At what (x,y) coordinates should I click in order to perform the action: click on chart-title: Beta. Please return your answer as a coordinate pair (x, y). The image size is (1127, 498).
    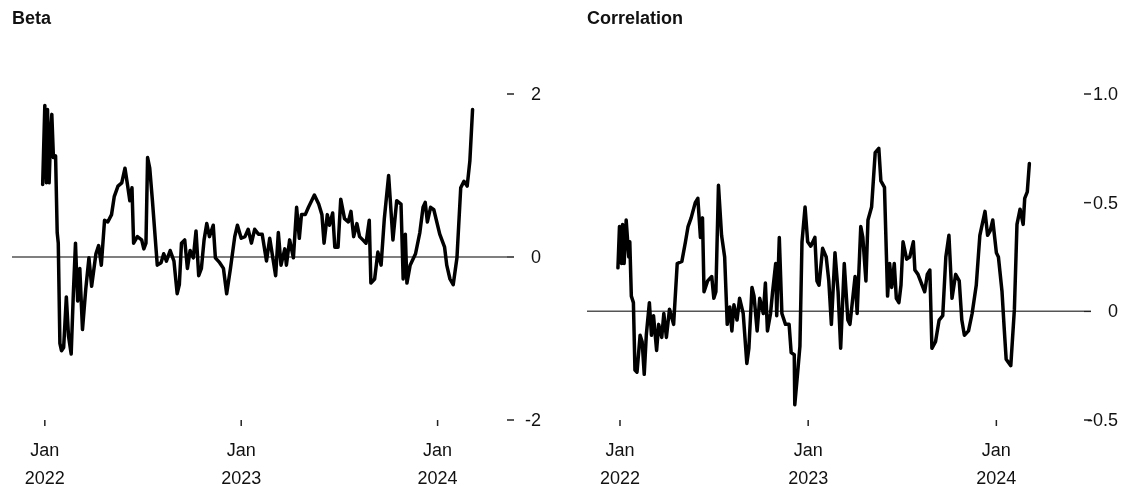
    Looking at the image, I should click on (32, 18).